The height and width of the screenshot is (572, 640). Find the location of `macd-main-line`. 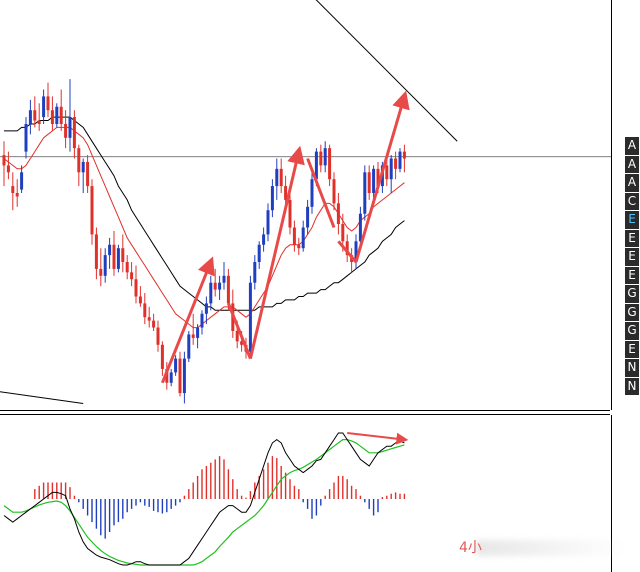

macd-main-line is located at coordinates (204, 499).